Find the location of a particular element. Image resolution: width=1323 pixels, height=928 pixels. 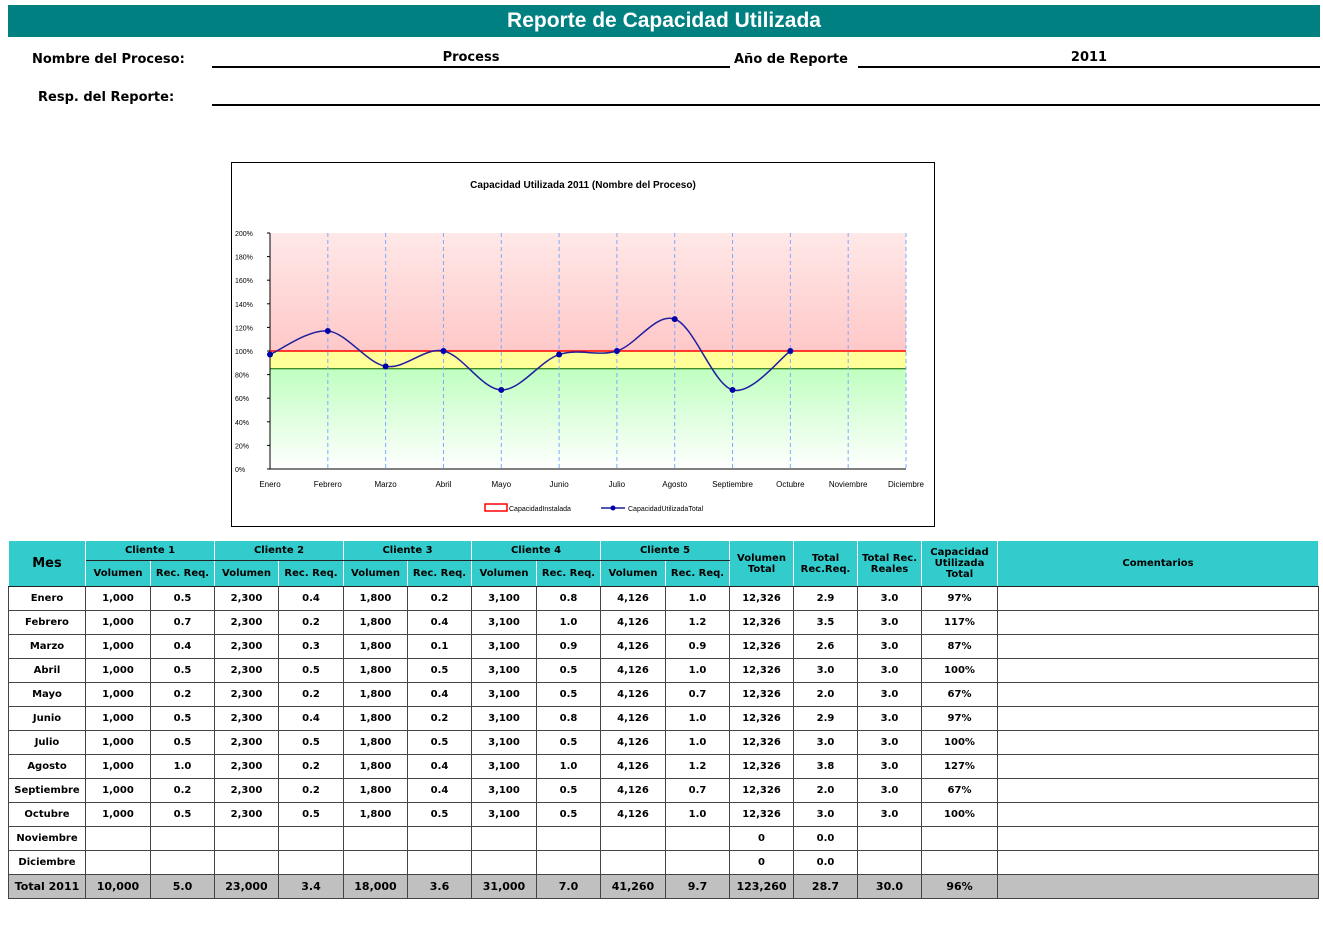

header-cell: Cliente 5 is located at coordinates (665, 550).